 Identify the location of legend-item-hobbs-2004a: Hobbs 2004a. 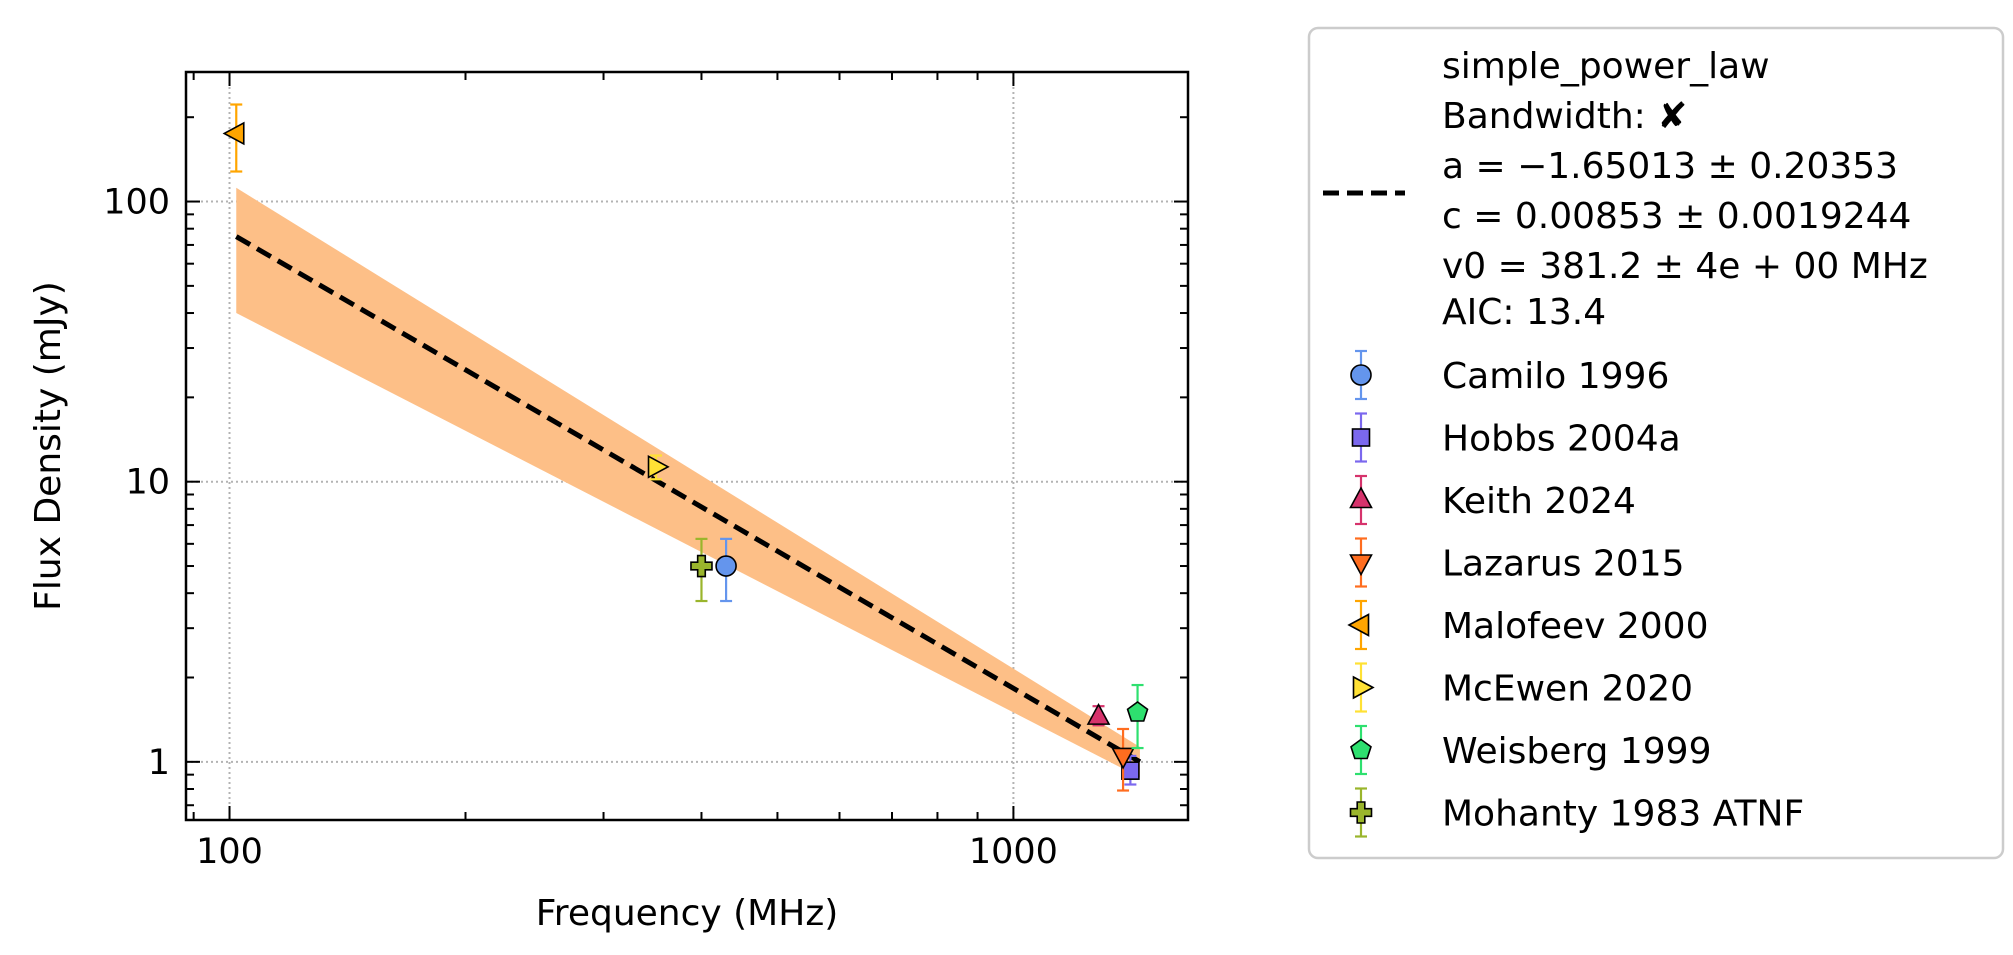
(1516, 437).